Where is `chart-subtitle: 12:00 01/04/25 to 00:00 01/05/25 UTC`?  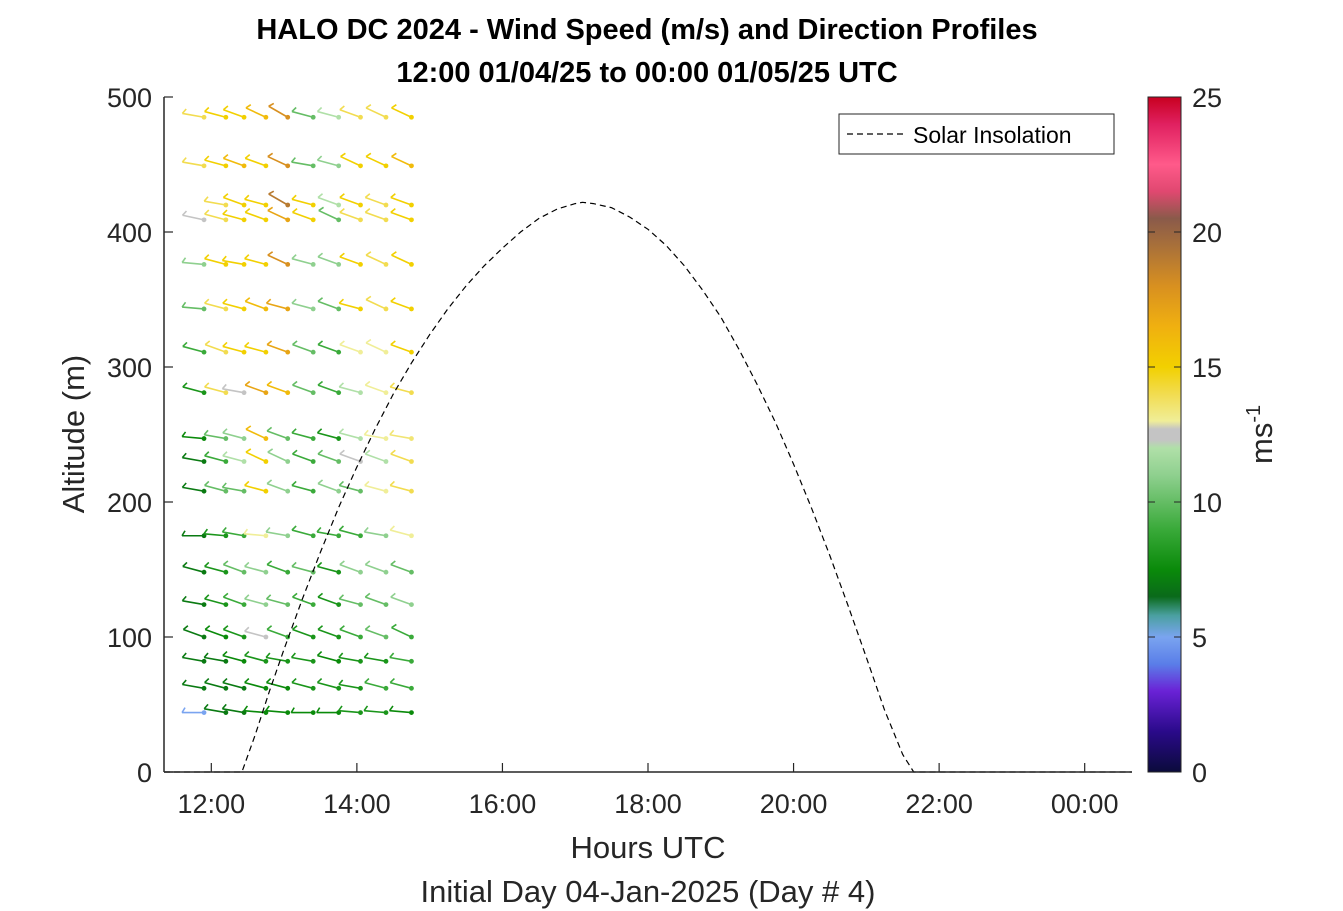
chart-subtitle: 12:00 01/04/25 to 00:00 01/05/25 UTC is located at coordinates (646, 73).